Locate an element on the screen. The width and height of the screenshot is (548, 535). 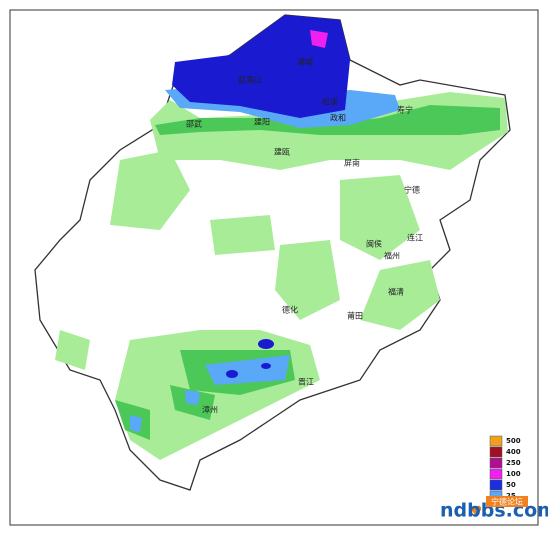
legend-value: 100 is located at coordinates (513, 474).